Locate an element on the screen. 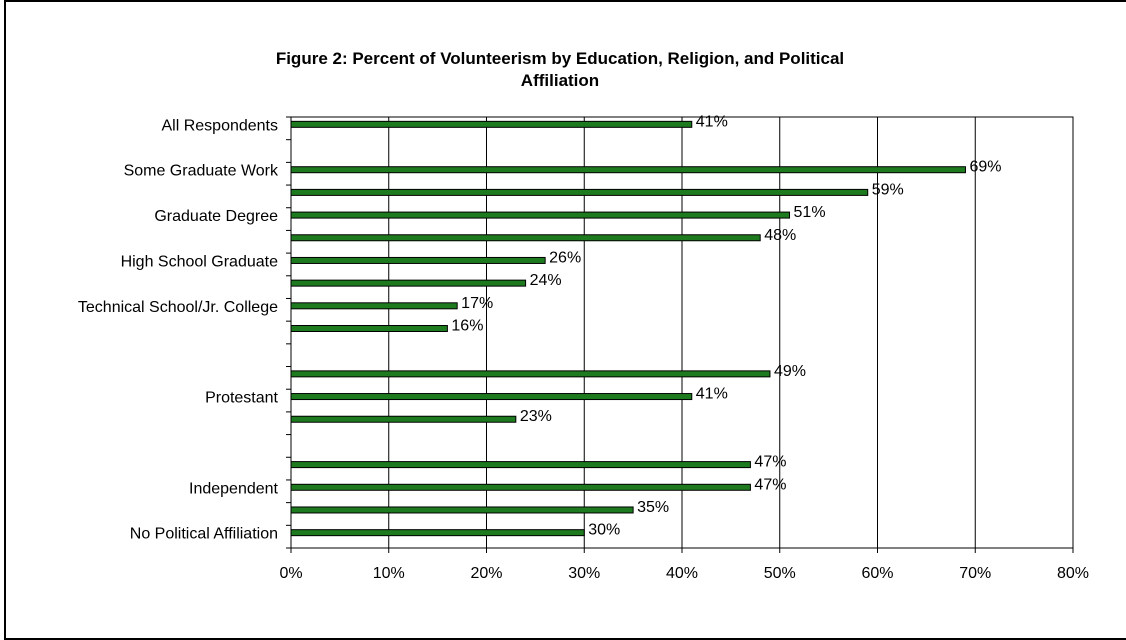 The image size is (1126, 640). x-tick-label: 50% is located at coordinates (780, 573).